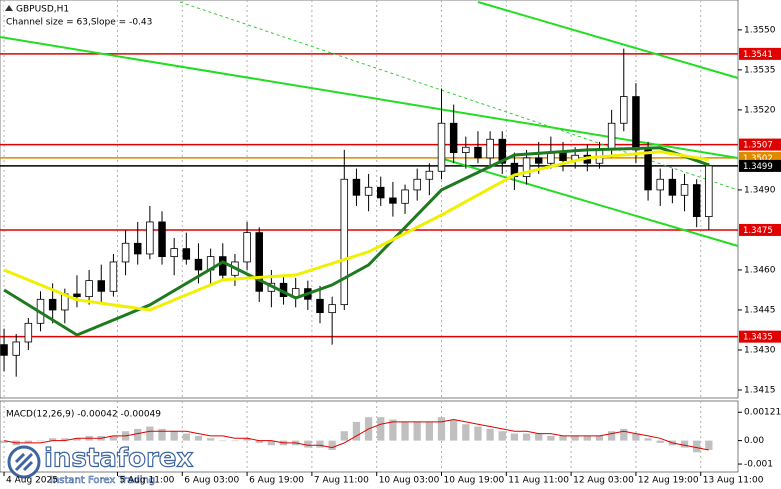 The image size is (781, 489). Describe the element at coordinates (760, 110) in the screenshot. I see `y-tick-label: 1.3520` at that location.